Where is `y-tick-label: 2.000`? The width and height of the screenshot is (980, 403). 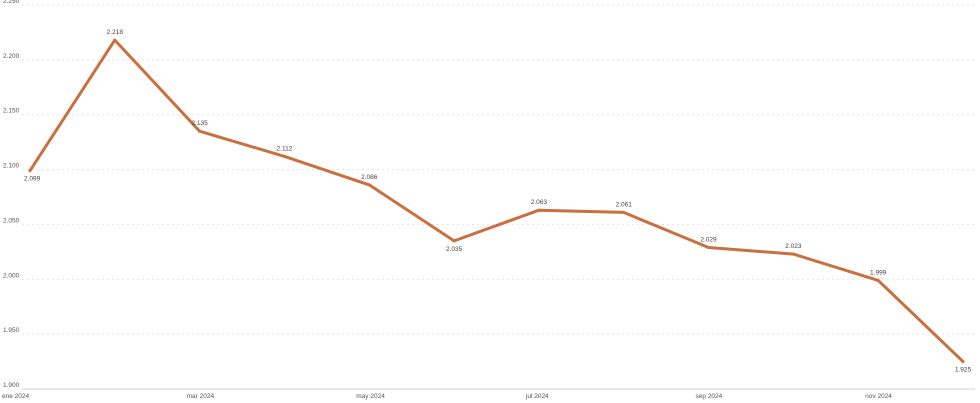
y-tick-label: 2.000 is located at coordinates (11, 275).